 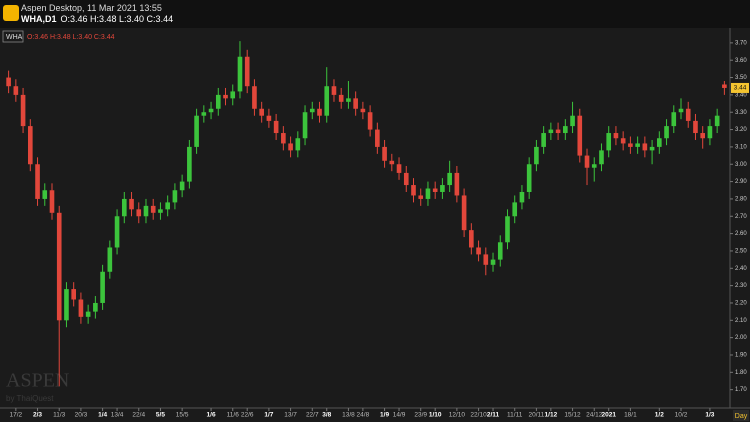 What do you see at coordinates (435, 415) in the screenshot?
I see `x-tick-label: 1/10` at bounding box center [435, 415].